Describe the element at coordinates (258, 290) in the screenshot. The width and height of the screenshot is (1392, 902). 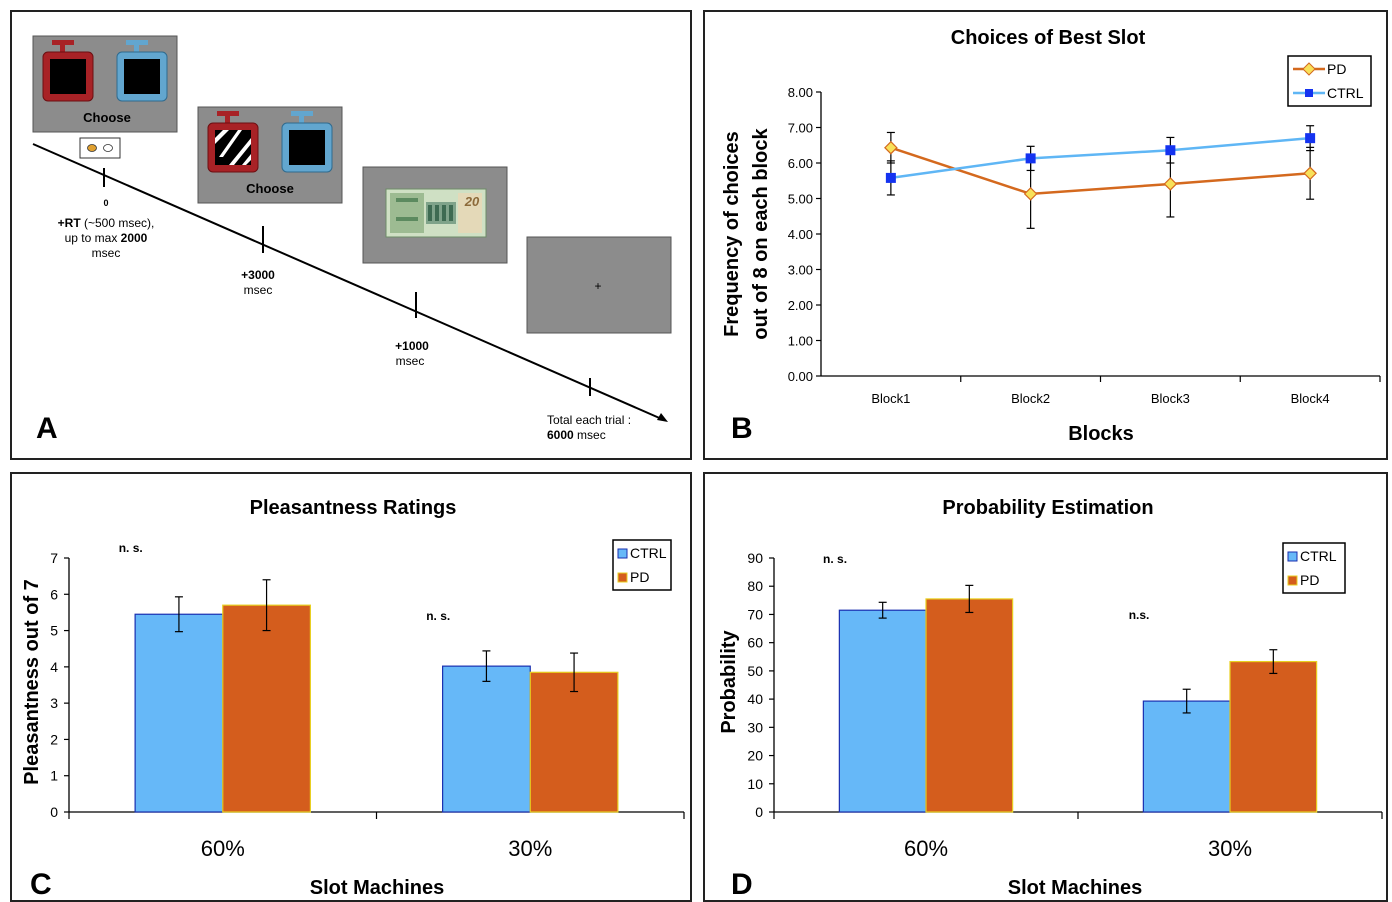
I see `tick1-line2: msec` at that location.